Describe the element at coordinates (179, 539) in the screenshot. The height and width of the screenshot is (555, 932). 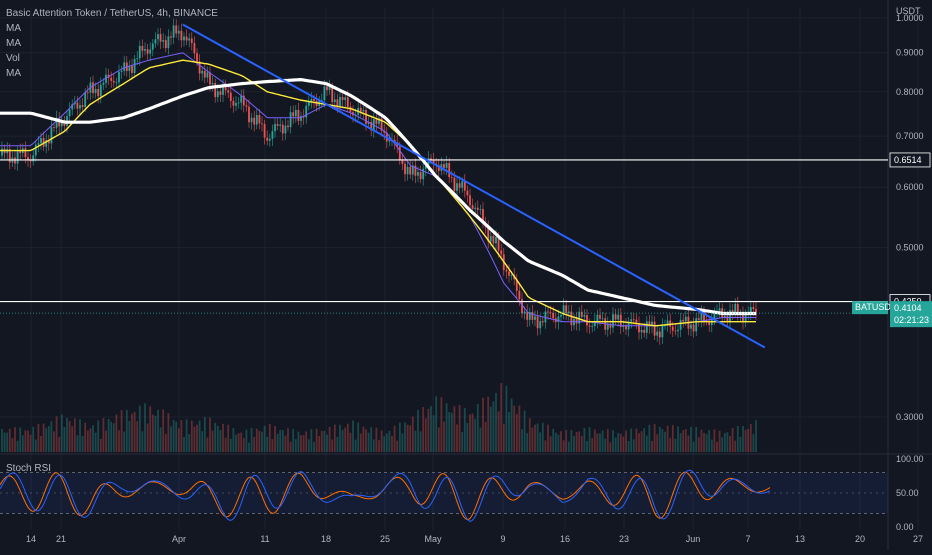
I see `x-tick-label: Apr` at that location.